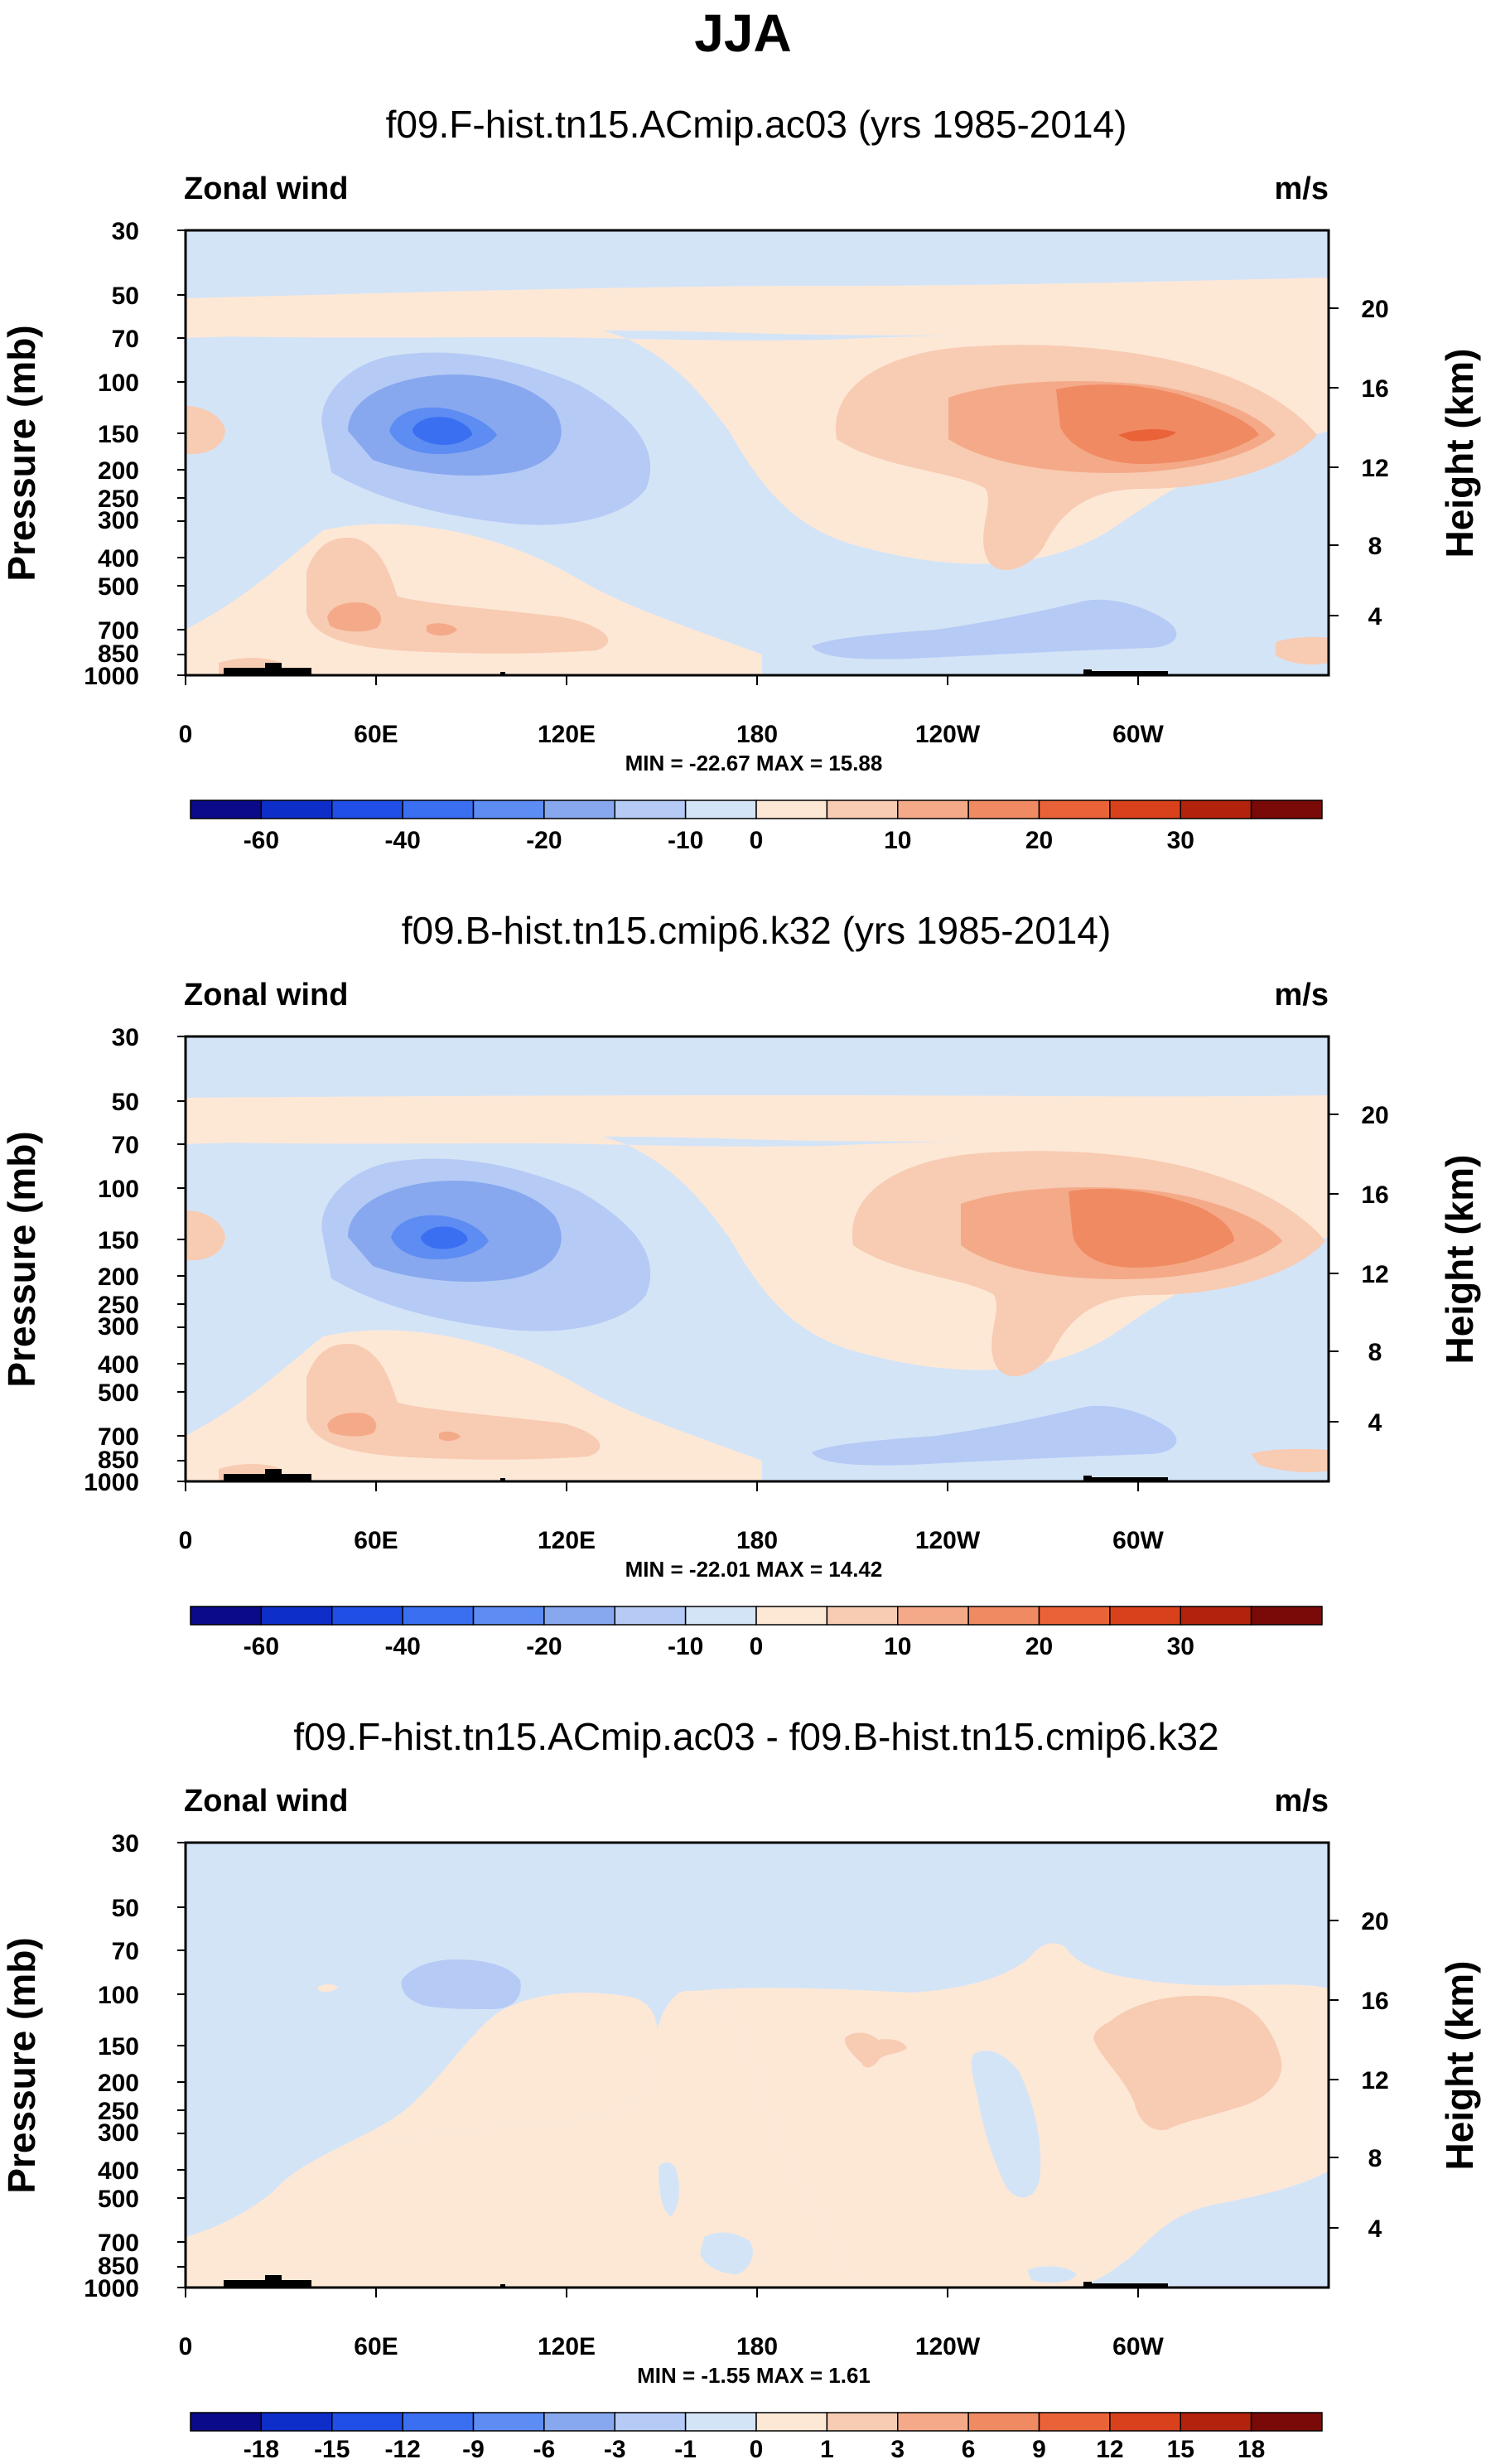 The width and height of the screenshot is (1486, 2464). Describe the element at coordinates (261, 2449) in the screenshot. I see `colorbar-label: -18` at that location.